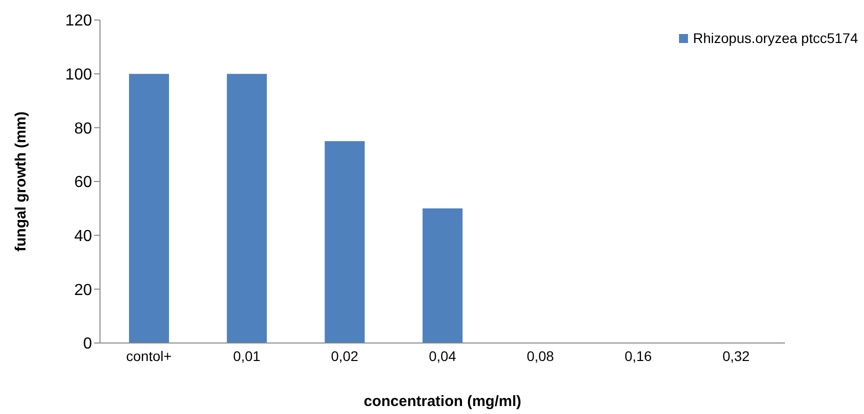  Describe the element at coordinates (540, 356) in the screenshot. I see `x-tick-label: 0,08` at that location.